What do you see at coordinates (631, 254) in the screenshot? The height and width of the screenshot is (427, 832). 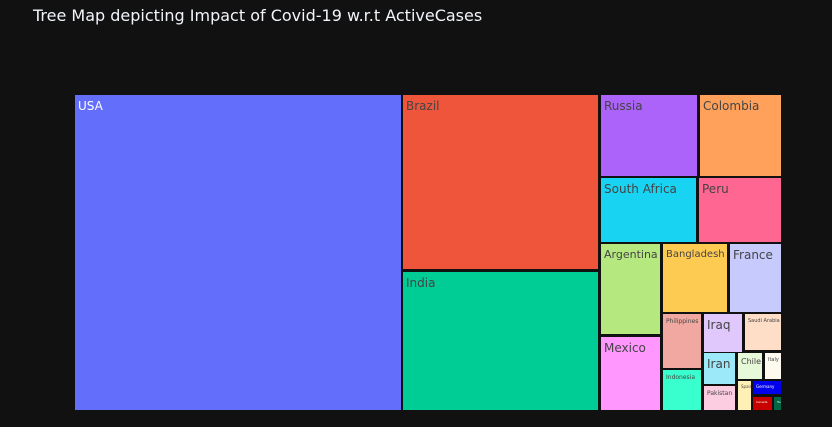 I see `treemap-label-argentina: Argentina` at bounding box center [631, 254].